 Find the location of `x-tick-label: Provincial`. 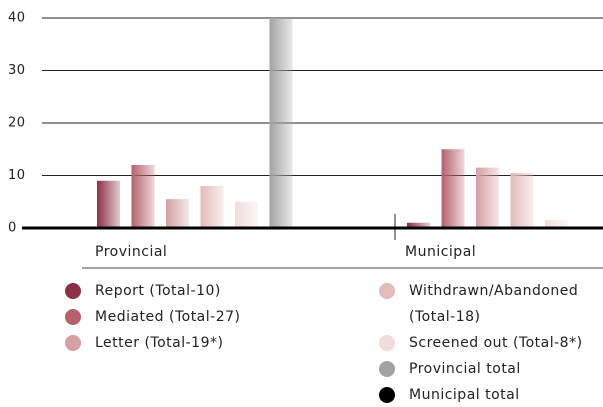

x-tick-label: Provincial is located at coordinates (131, 252).